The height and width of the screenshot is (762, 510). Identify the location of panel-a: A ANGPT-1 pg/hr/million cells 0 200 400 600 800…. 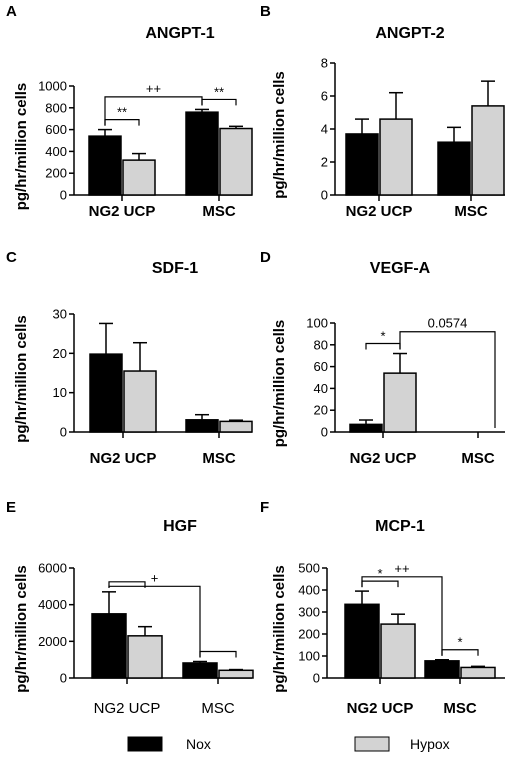
(129, 111).